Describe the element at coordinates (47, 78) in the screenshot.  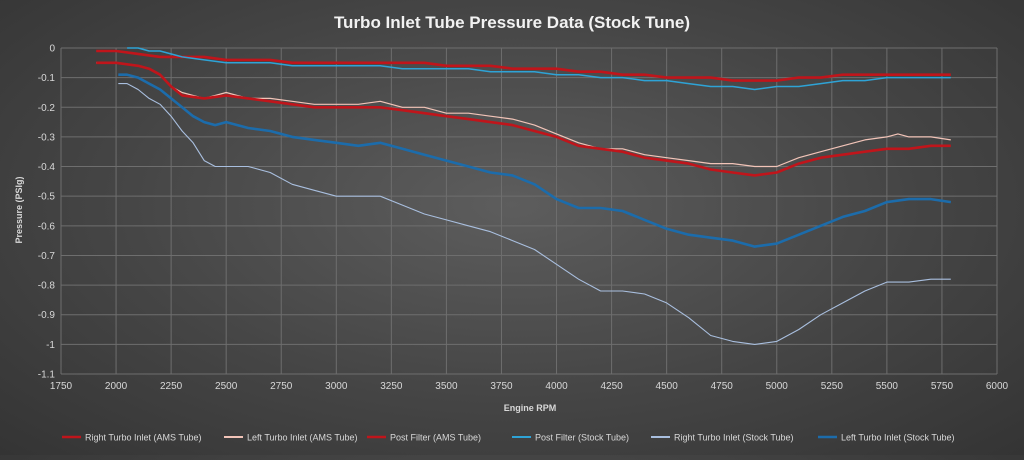
I see `y-tick-label: -0.1` at that location.